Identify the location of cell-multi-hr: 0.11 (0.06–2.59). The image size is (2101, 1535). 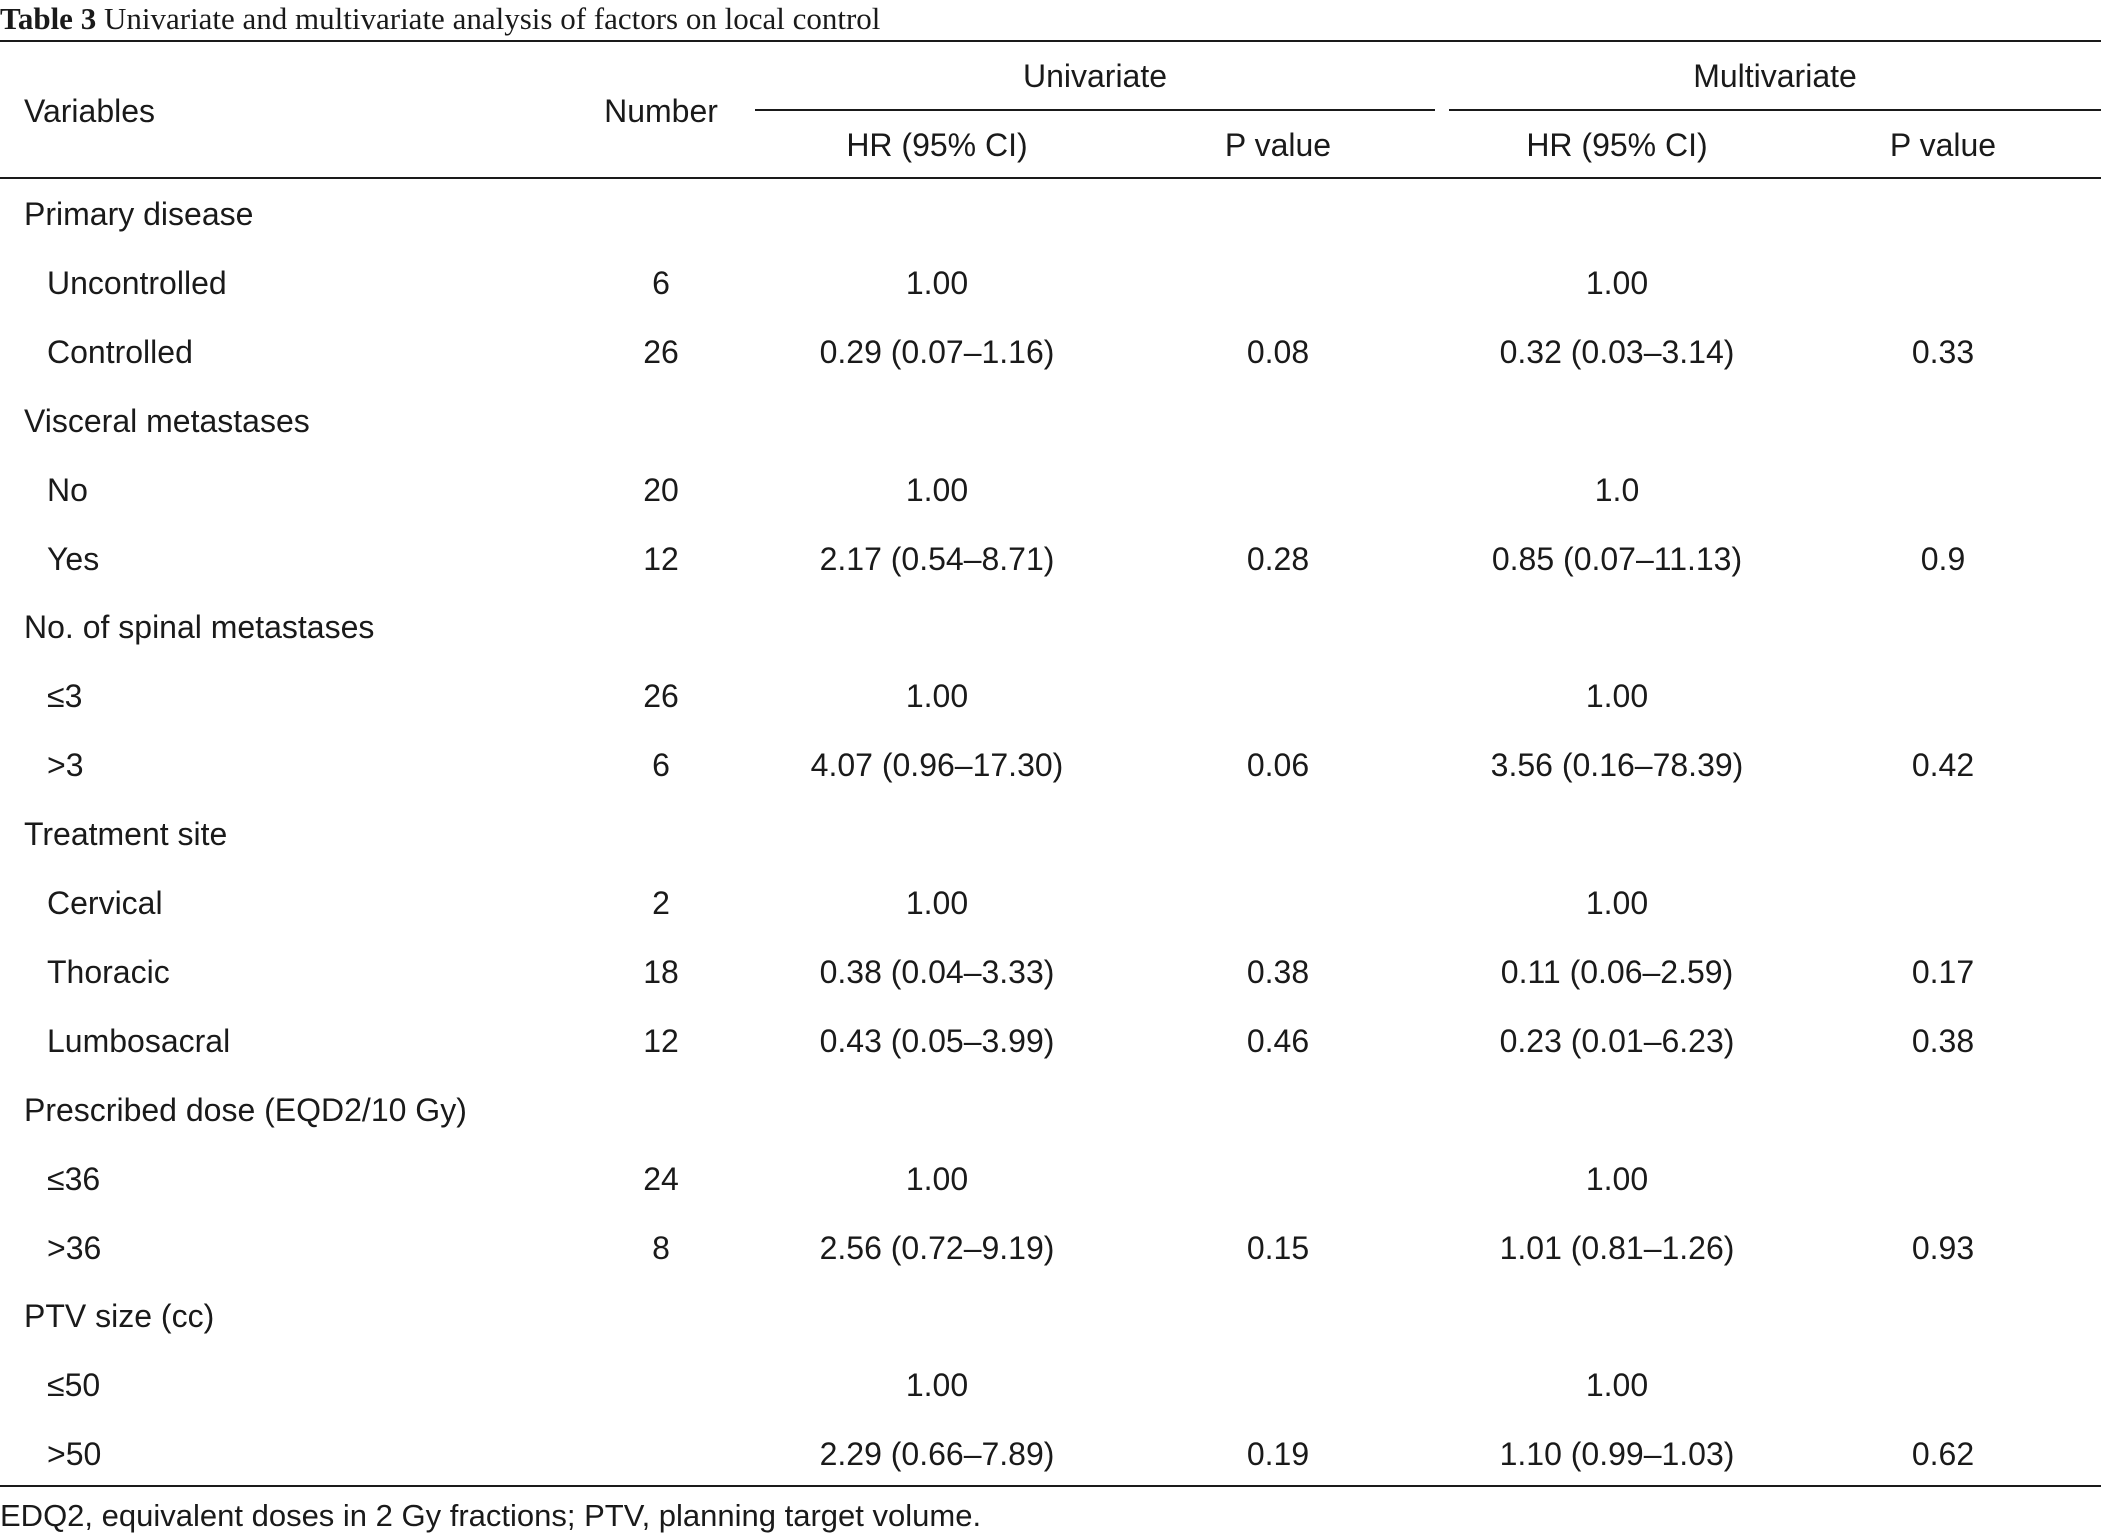
(1617, 971).